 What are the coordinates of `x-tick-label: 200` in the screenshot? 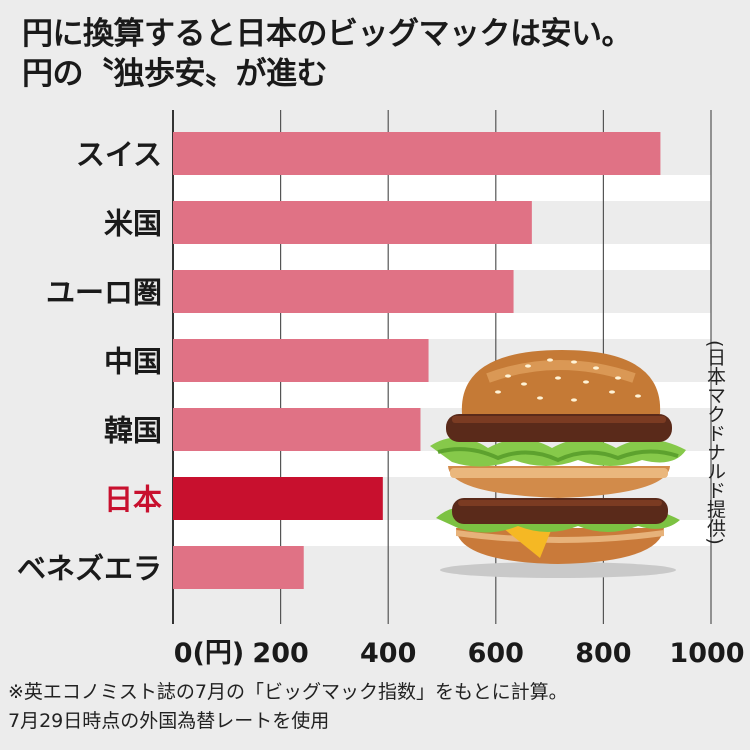 It's located at (280, 653).